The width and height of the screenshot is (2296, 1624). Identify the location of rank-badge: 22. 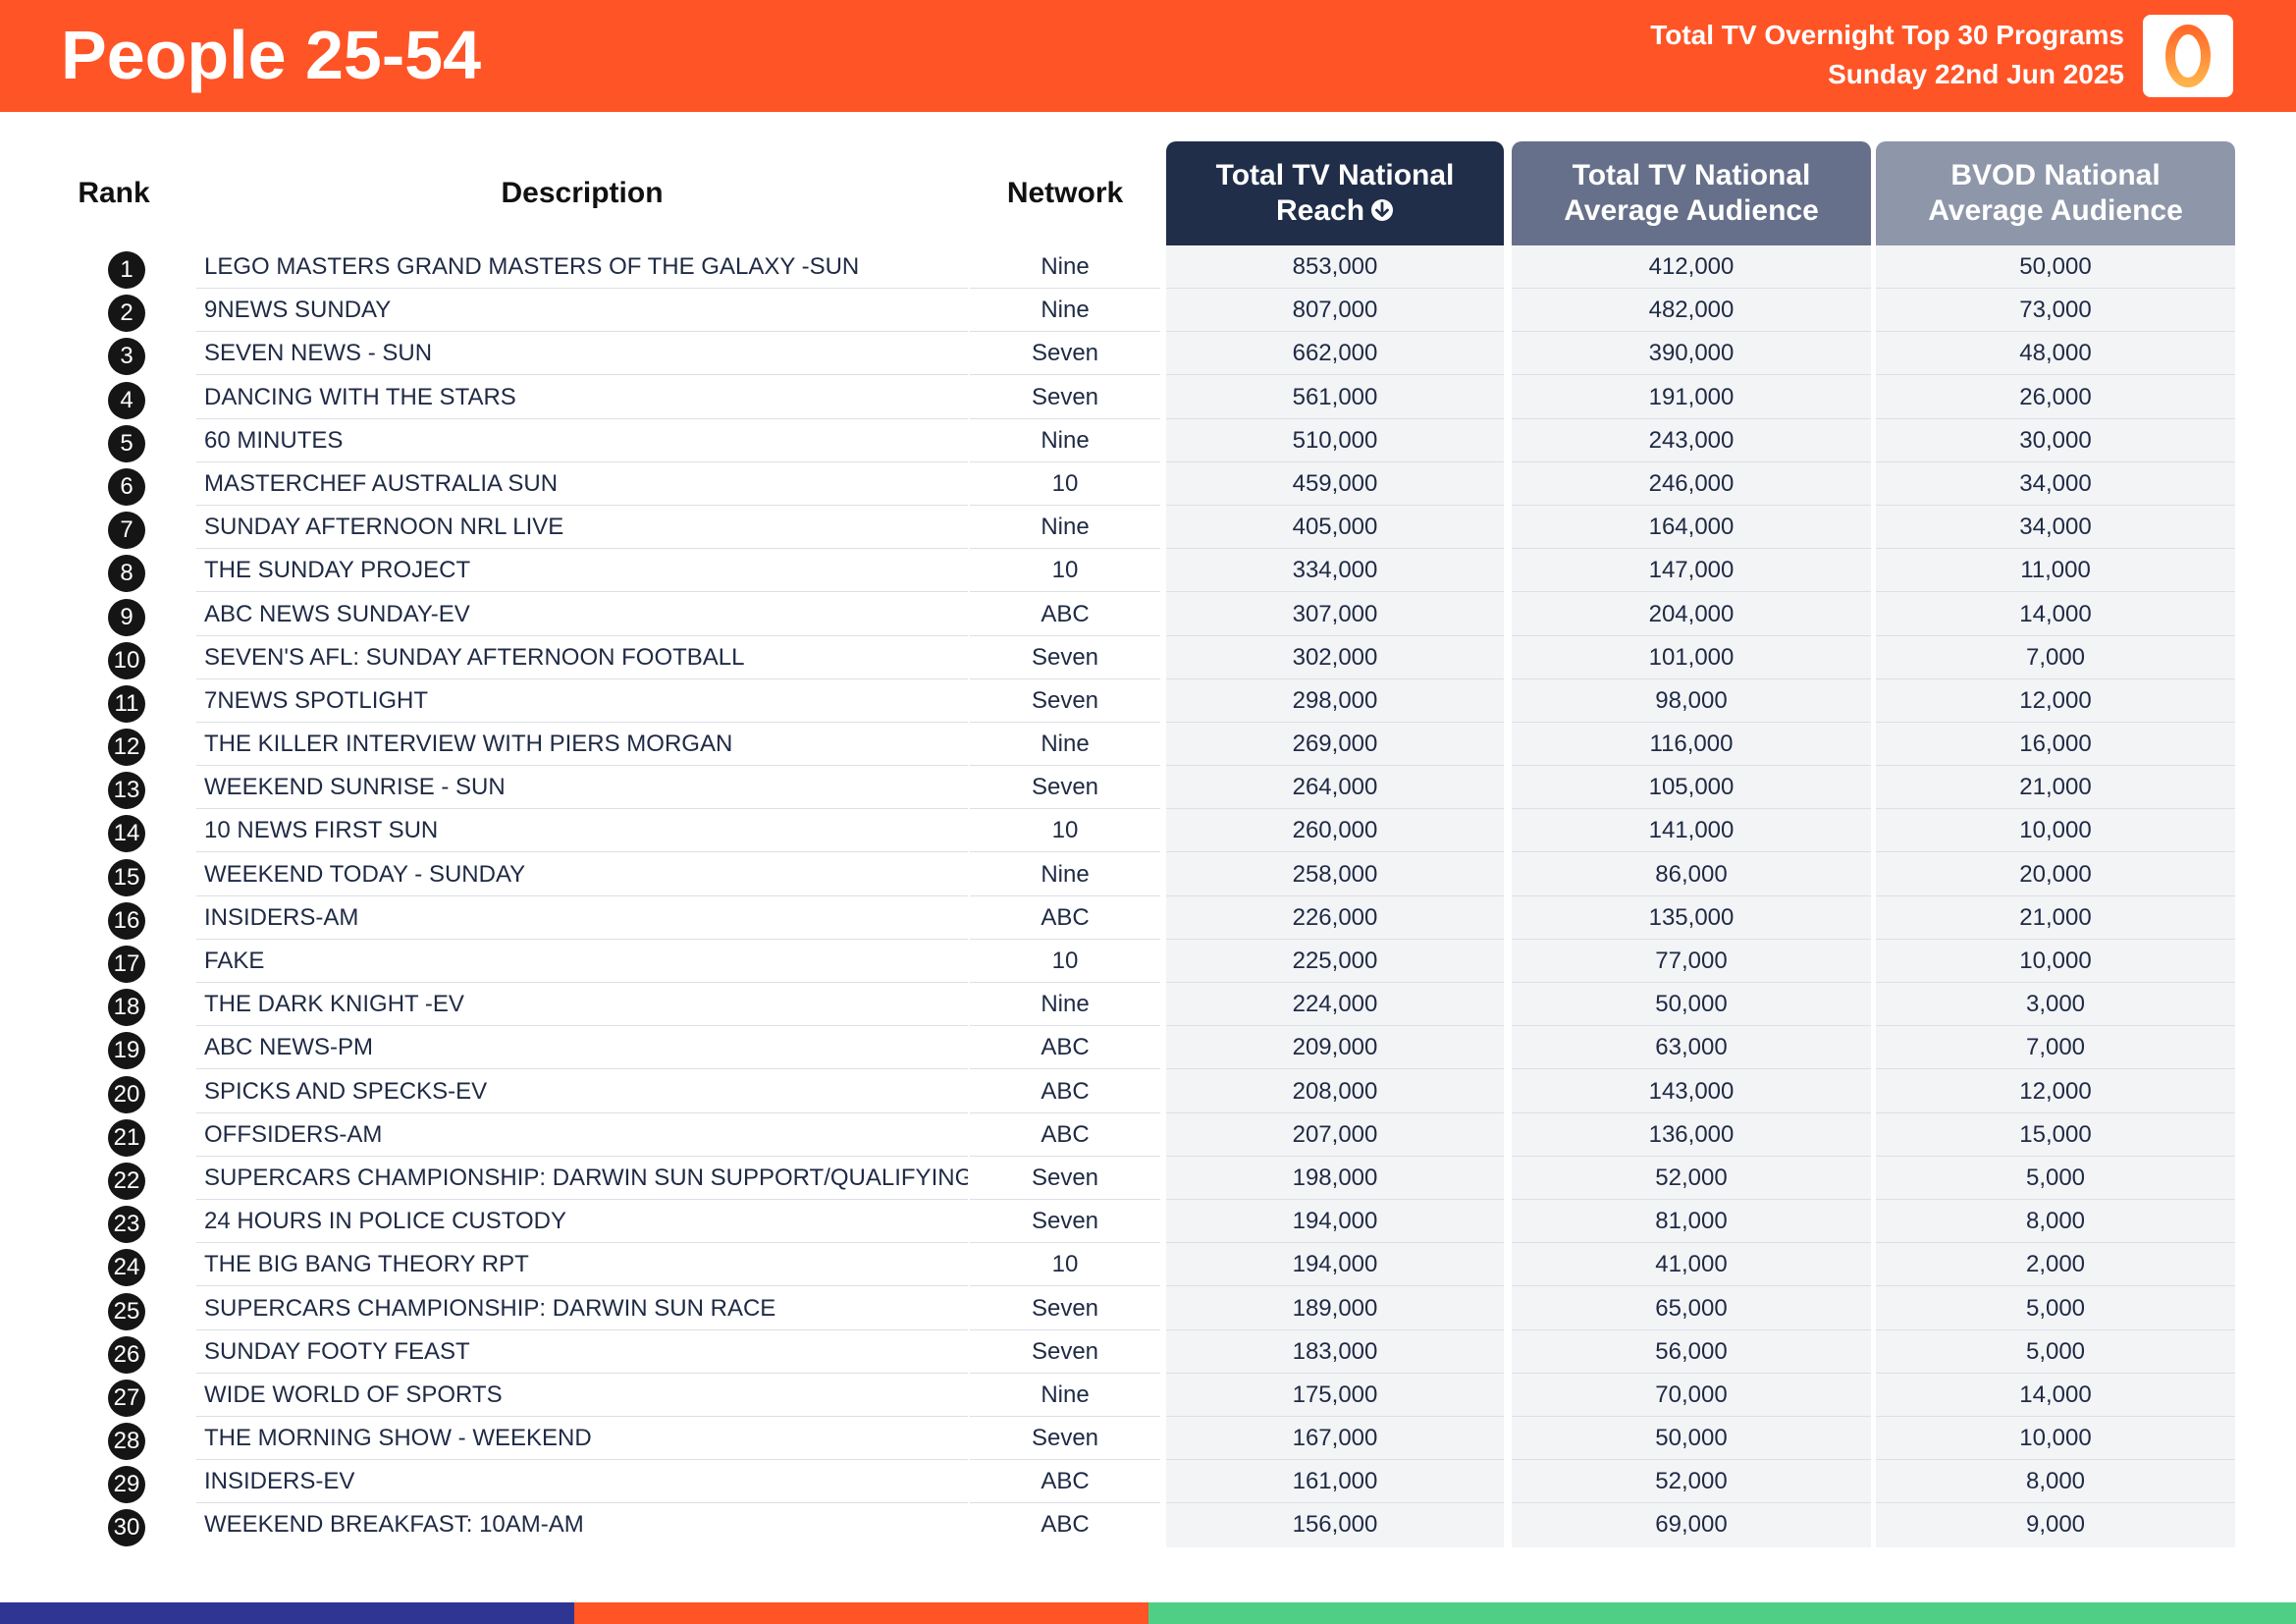
(126, 1181).